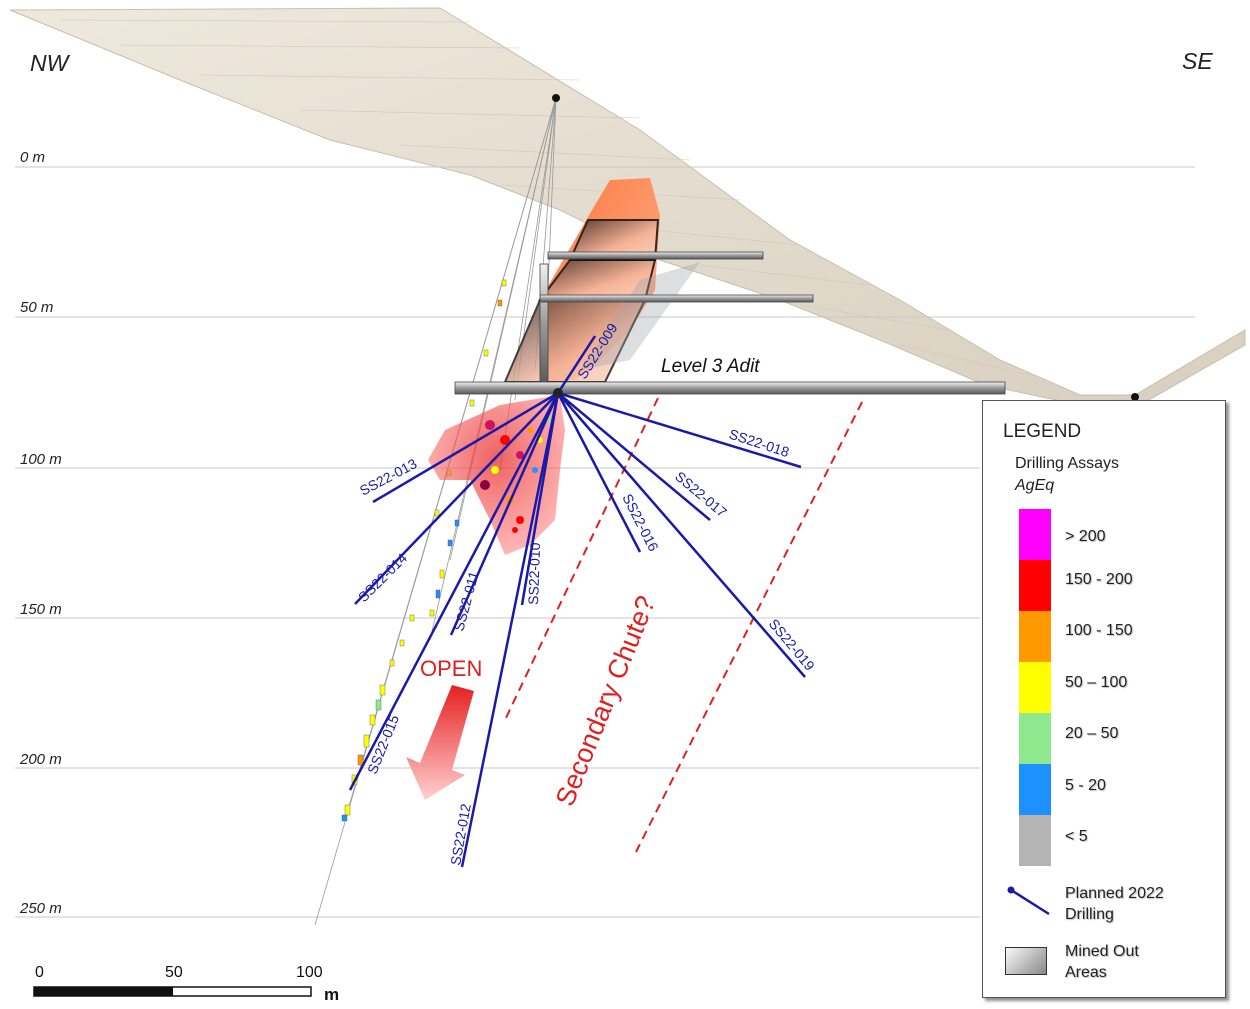  I want to click on scale-tick-50: 50, so click(174, 972).